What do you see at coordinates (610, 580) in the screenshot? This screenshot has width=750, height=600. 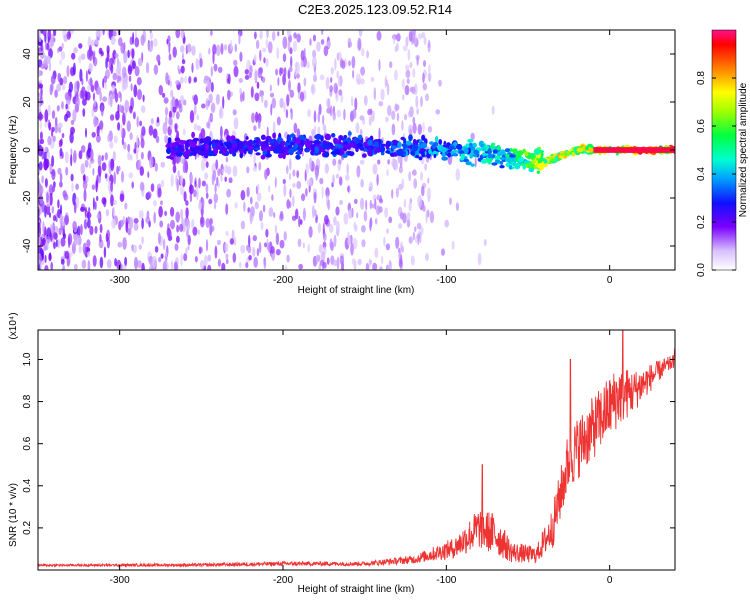 I see `x-tick-label: 0` at bounding box center [610, 580].